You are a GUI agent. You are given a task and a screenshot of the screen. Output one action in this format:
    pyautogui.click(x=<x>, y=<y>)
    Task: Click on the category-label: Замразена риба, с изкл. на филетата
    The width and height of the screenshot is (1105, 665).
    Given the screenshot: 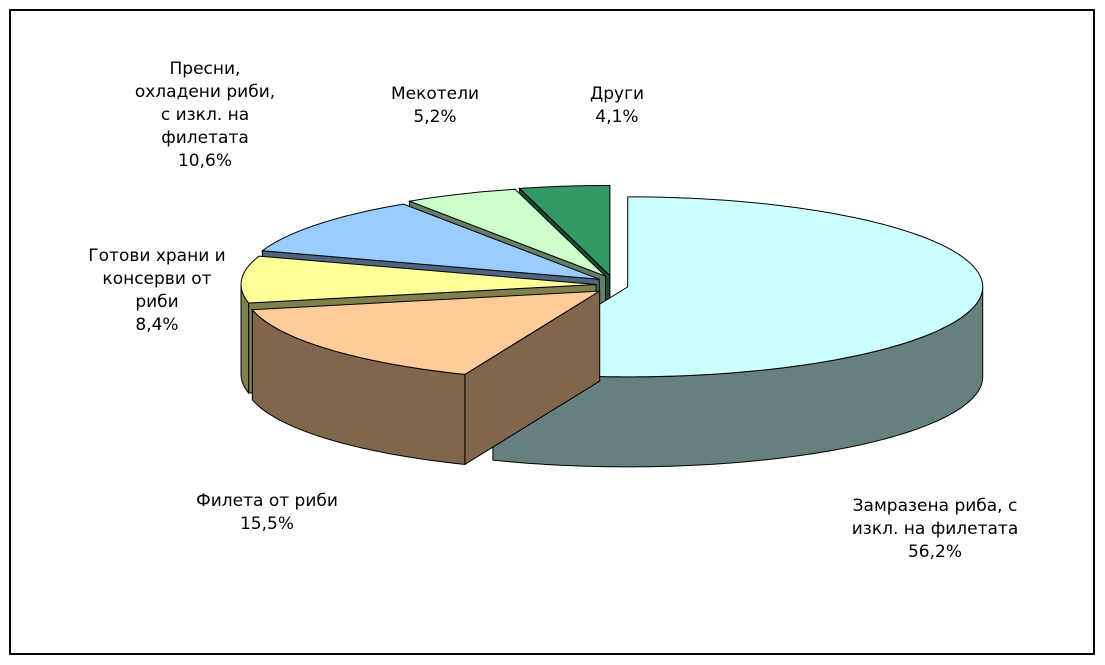 What is the action you would take?
    pyautogui.click(x=935, y=517)
    